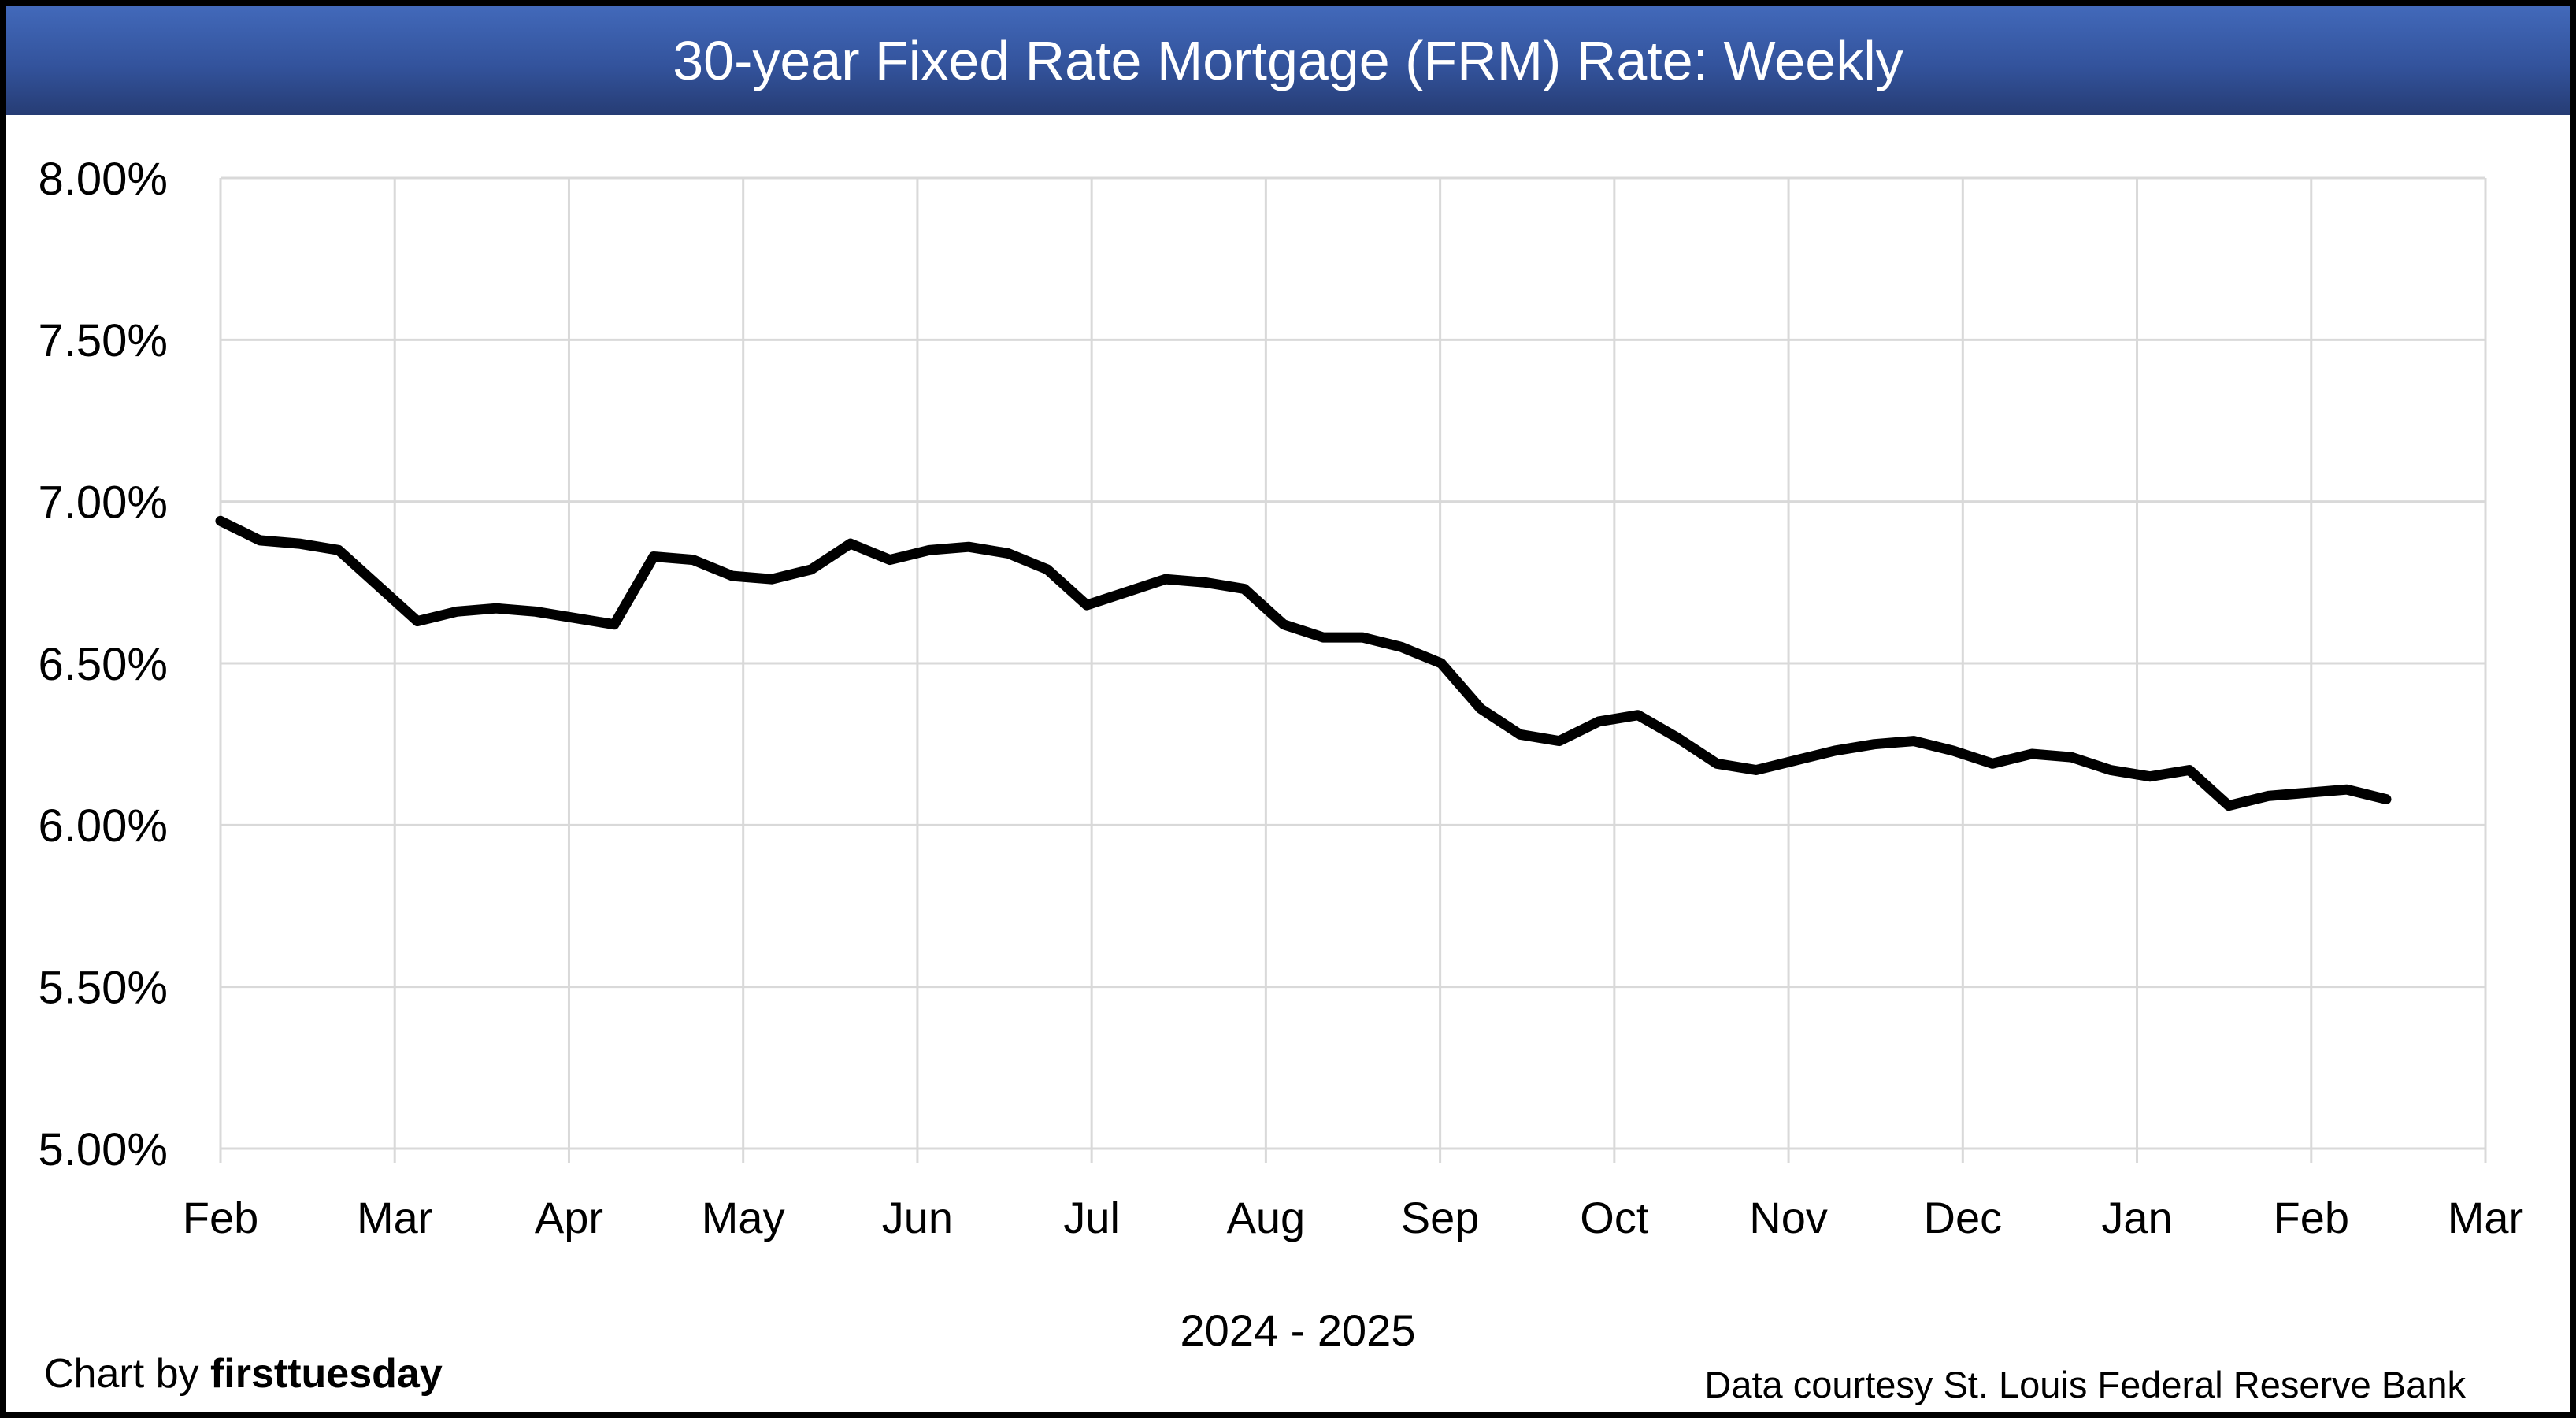 The image size is (2576, 1418). I want to click on credit-chart-by: Chart by firsttuesday, so click(243, 1374).